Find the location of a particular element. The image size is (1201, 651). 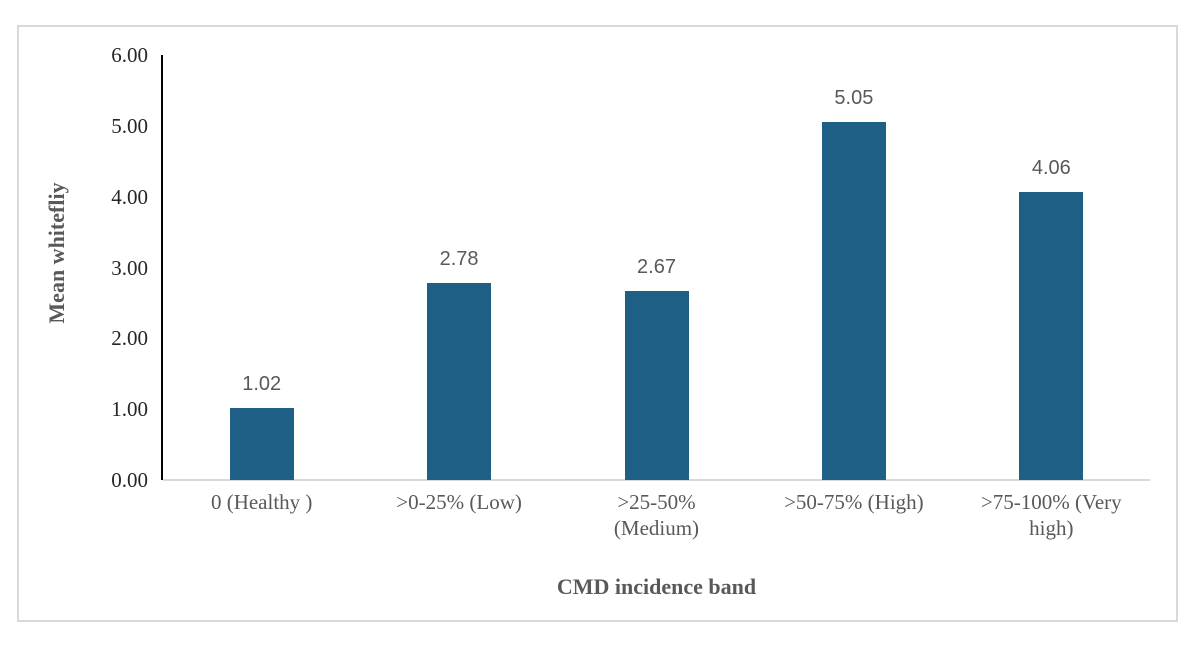

x-tick-label: >75-100% (Very high) is located at coordinates (1051, 515).